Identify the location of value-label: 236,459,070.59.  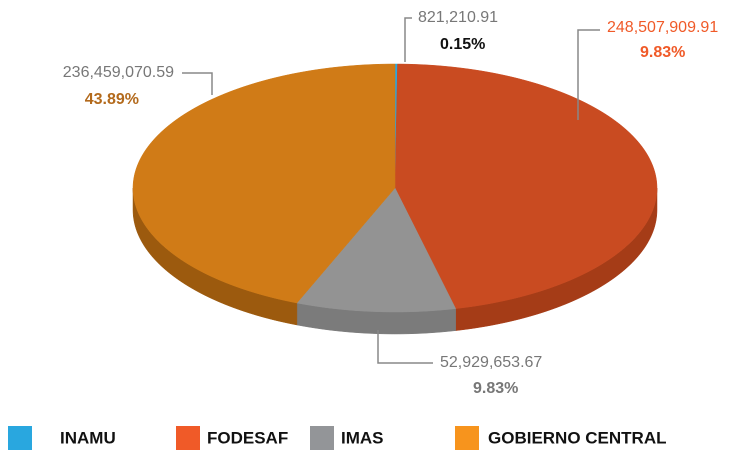
(118, 72).